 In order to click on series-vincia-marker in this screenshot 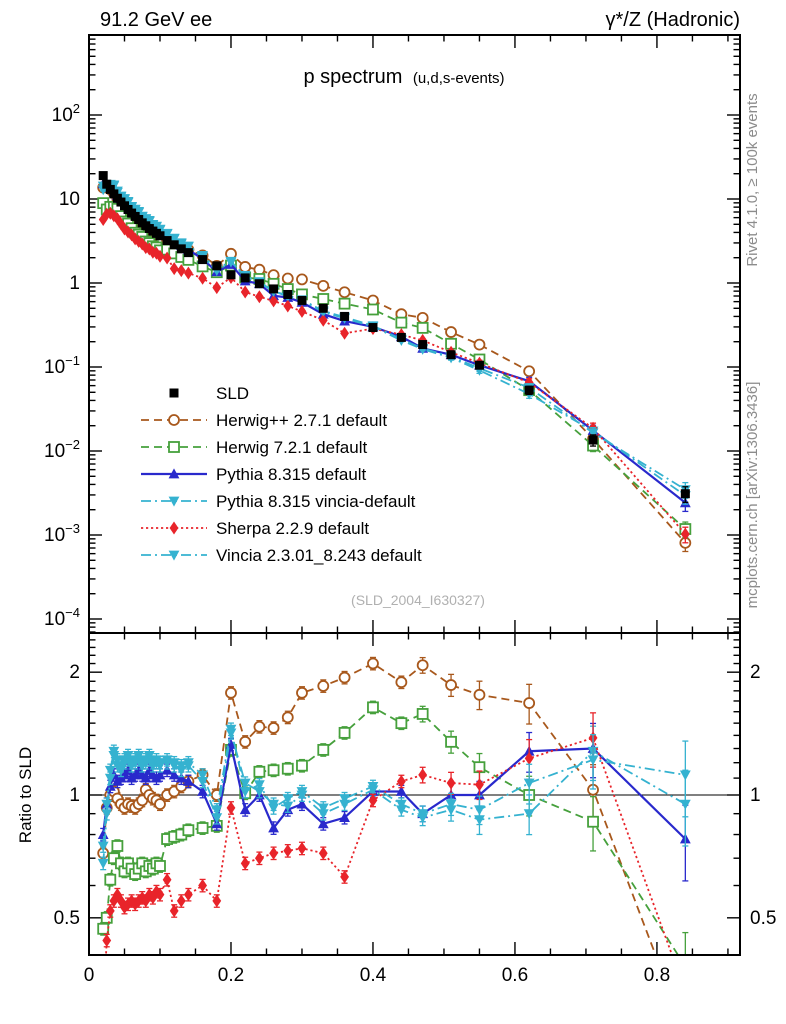, I will do `click(593, 433)`.